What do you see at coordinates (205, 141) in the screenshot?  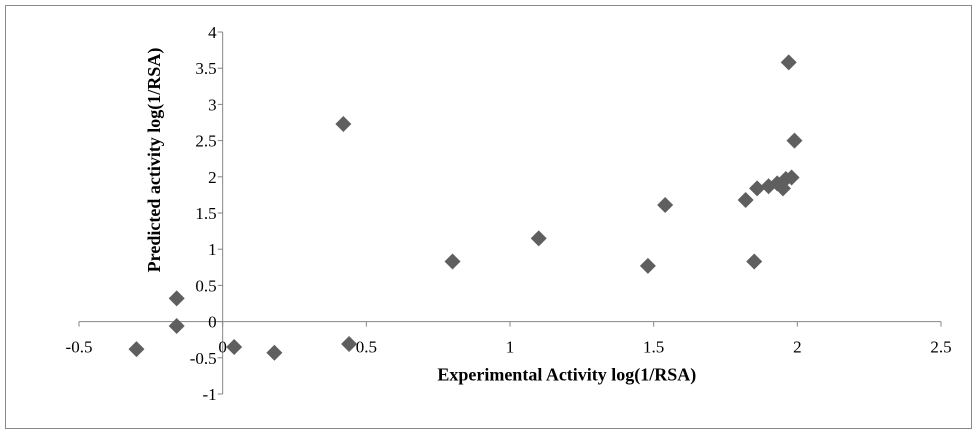 I see `y-tick-label: 2.5` at bounding box center [205, 141].